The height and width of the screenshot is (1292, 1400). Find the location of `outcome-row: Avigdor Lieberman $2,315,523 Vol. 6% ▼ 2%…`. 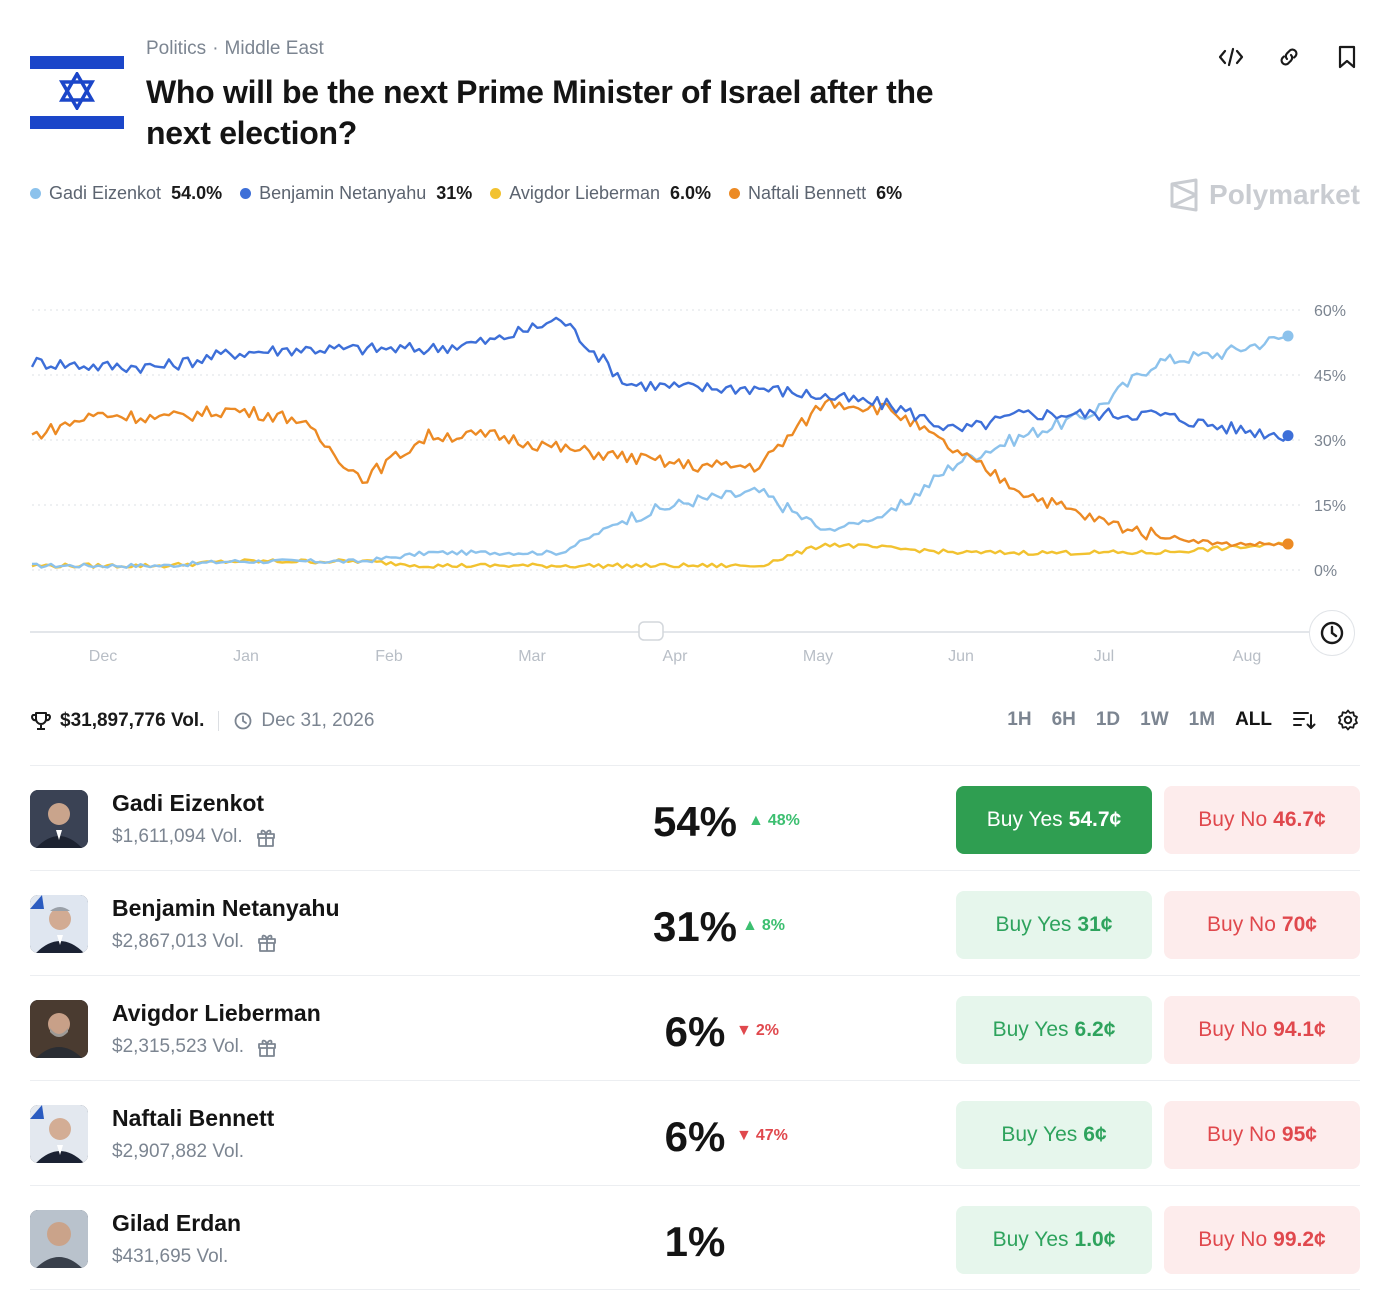

outcome-row: Avigdor Lieberman $2,315,523 Vol. 6% ▼ 2%… is located at coordinates (695, 1027).